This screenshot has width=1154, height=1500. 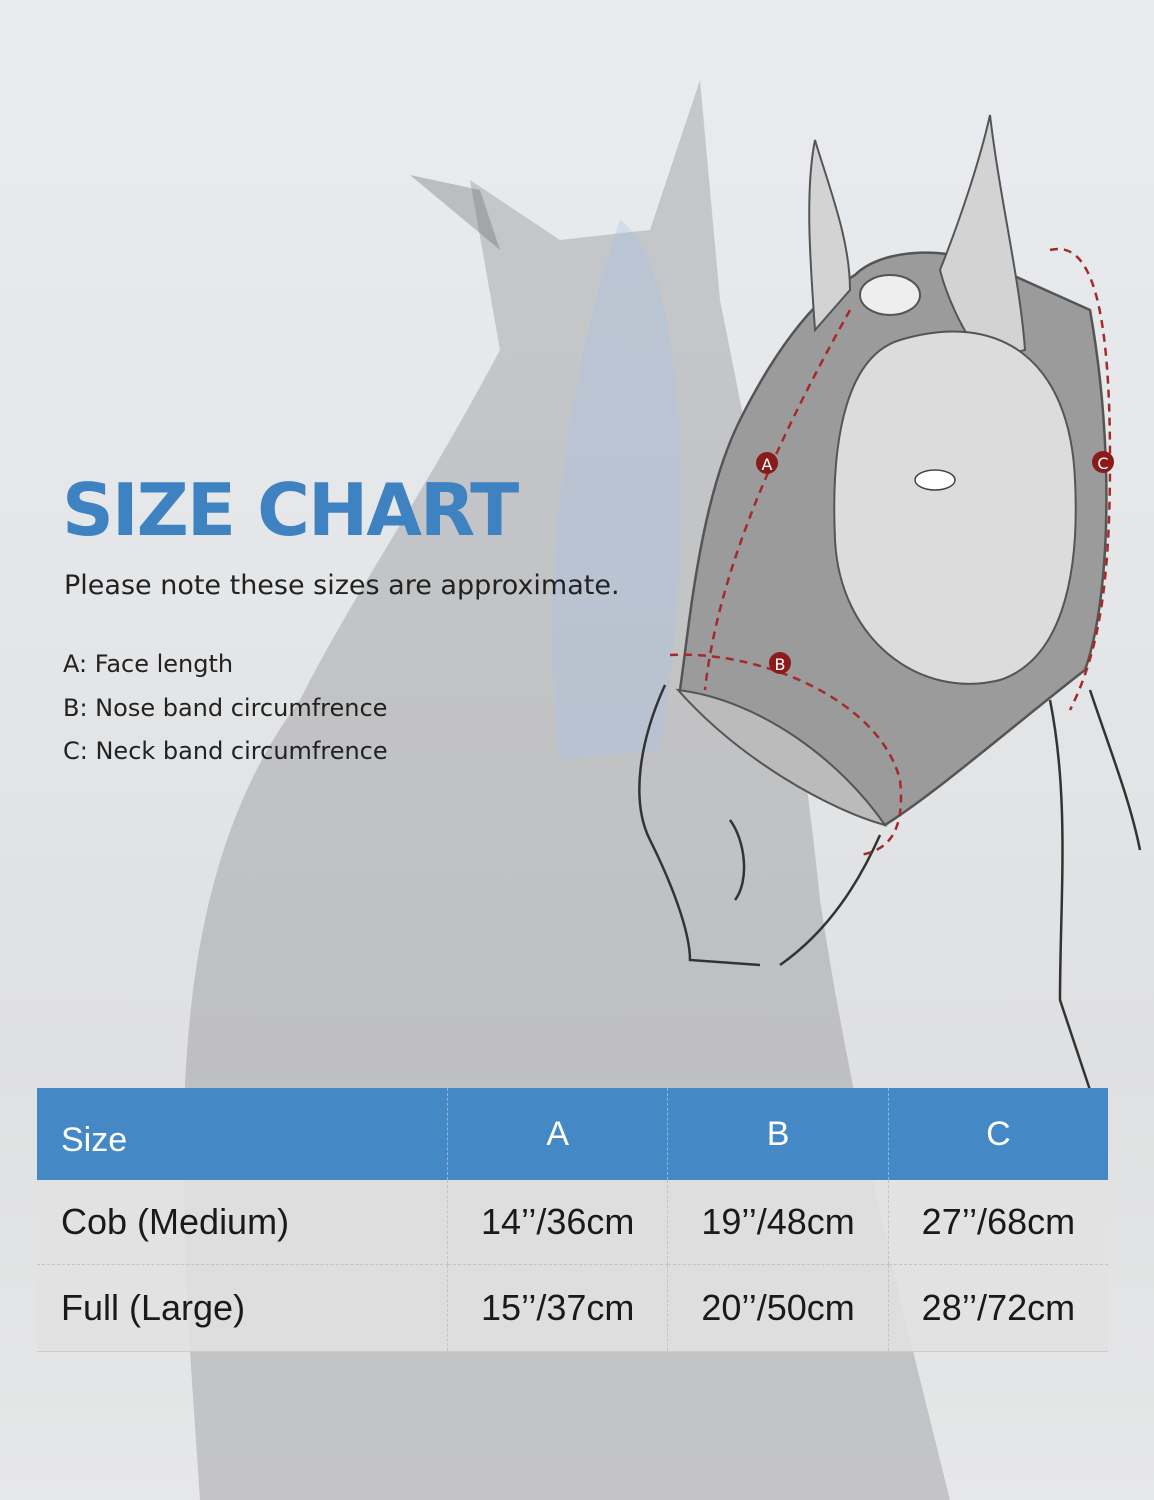 I want to click on svg-text: A, so click(x=767, y=464).